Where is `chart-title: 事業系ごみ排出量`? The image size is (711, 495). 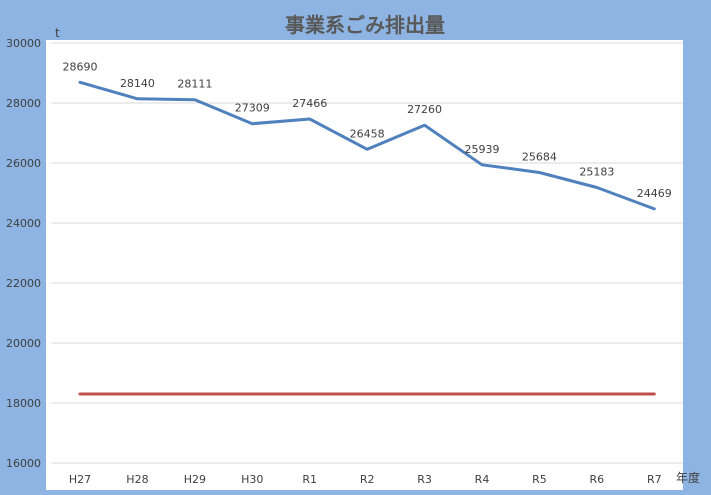
chart-title: 事業系ごみ排出量 is located at coordinates (365, 25).